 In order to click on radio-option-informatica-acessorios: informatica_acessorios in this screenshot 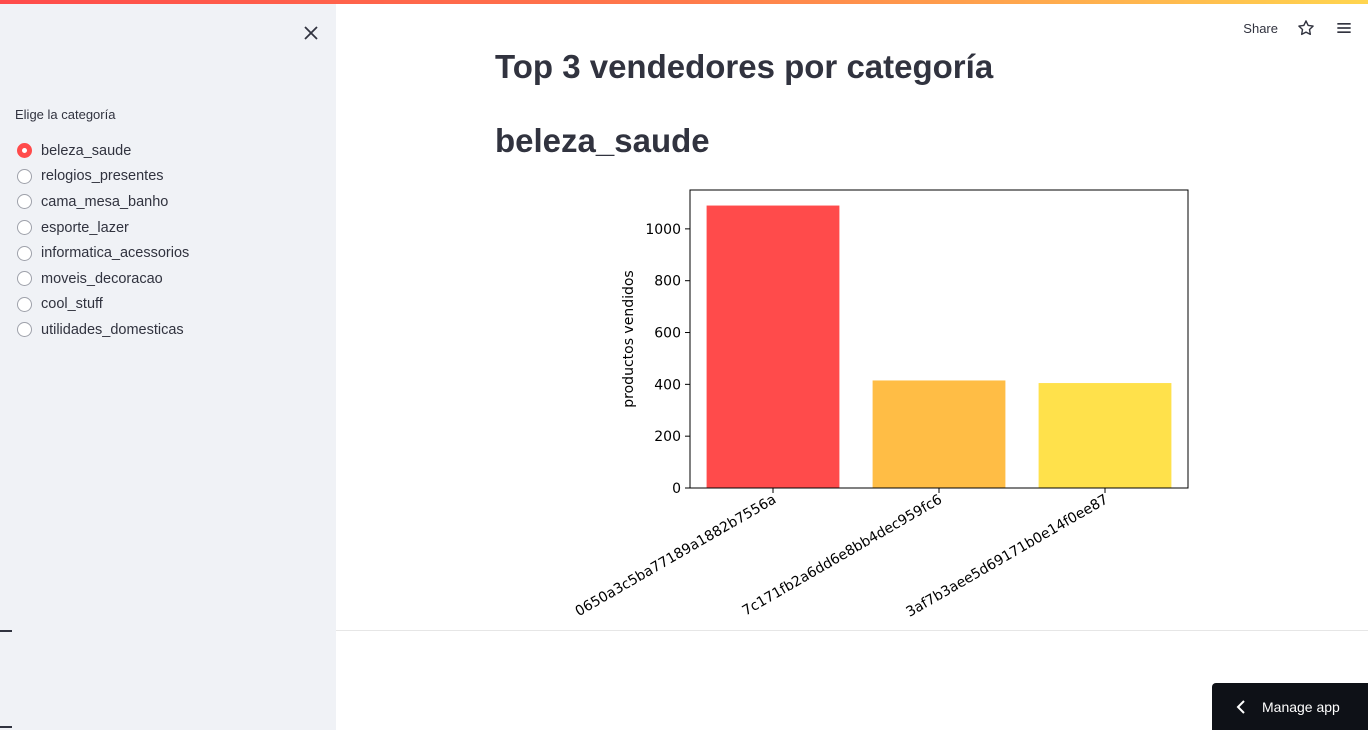, I will do `click(103, 253)`.